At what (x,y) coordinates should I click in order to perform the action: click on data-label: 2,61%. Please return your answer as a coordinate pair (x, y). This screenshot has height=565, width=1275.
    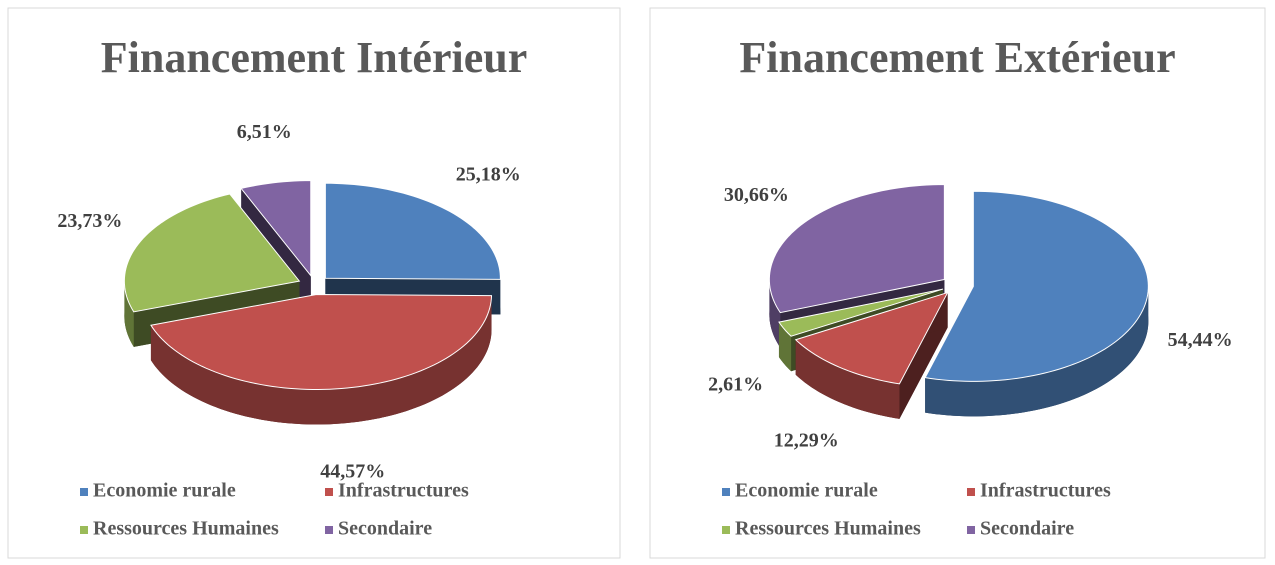
    Looking at the image, I should click on (735, 384).